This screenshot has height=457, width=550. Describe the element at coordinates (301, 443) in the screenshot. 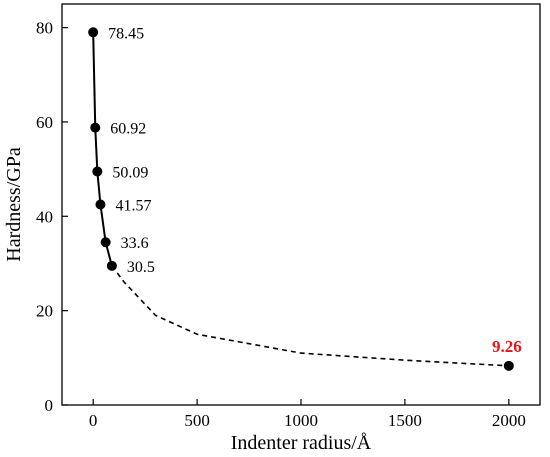

I see `x-axis-title: Indenter radius/Å` at that location.